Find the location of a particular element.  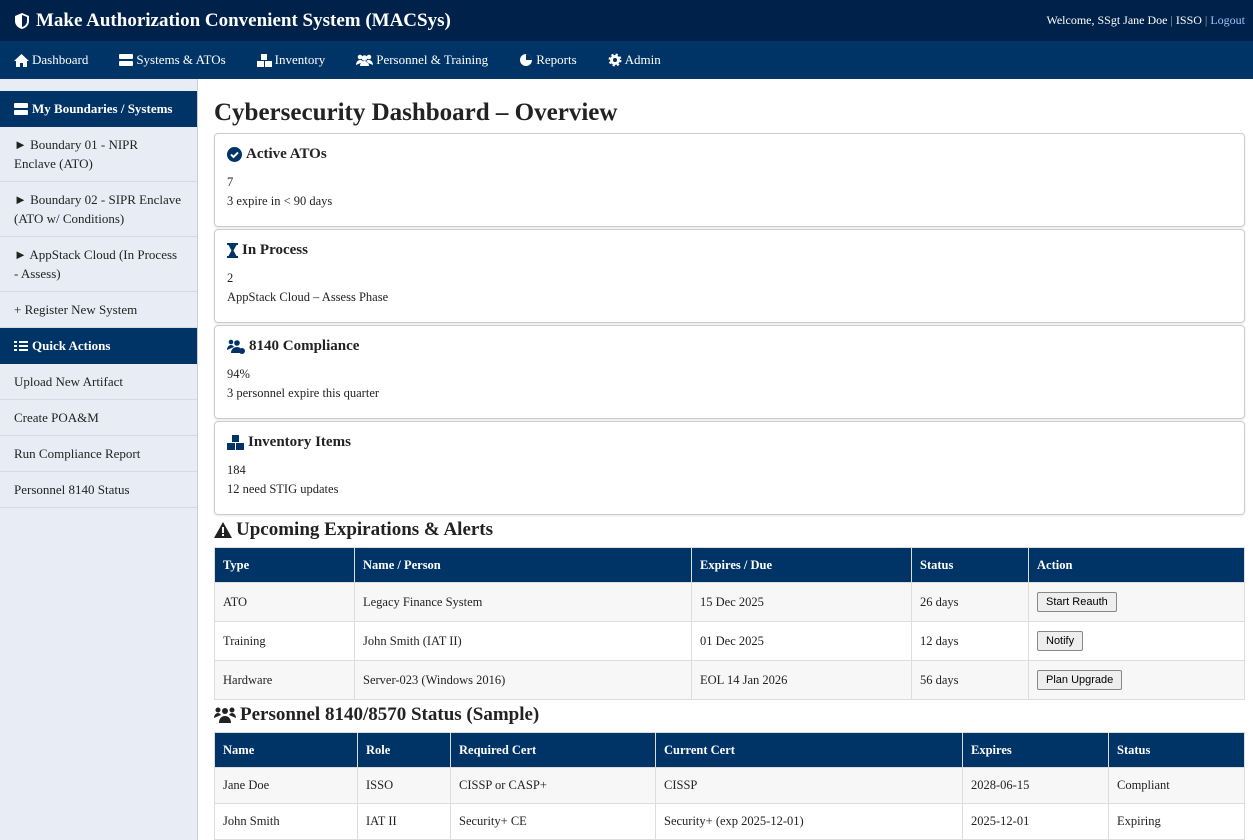

nav-systems: Systems & ATOs is located at coordinates (172, 60).